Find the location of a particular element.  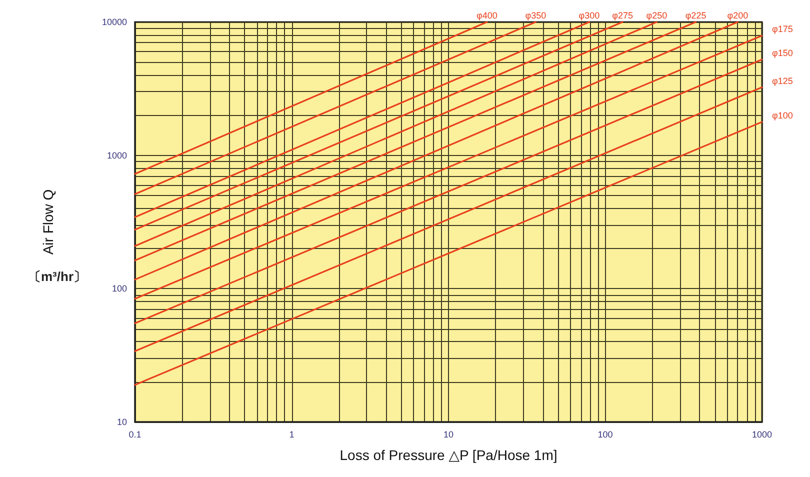

y-tick-label: 100 is located at coordinates (119, 289).